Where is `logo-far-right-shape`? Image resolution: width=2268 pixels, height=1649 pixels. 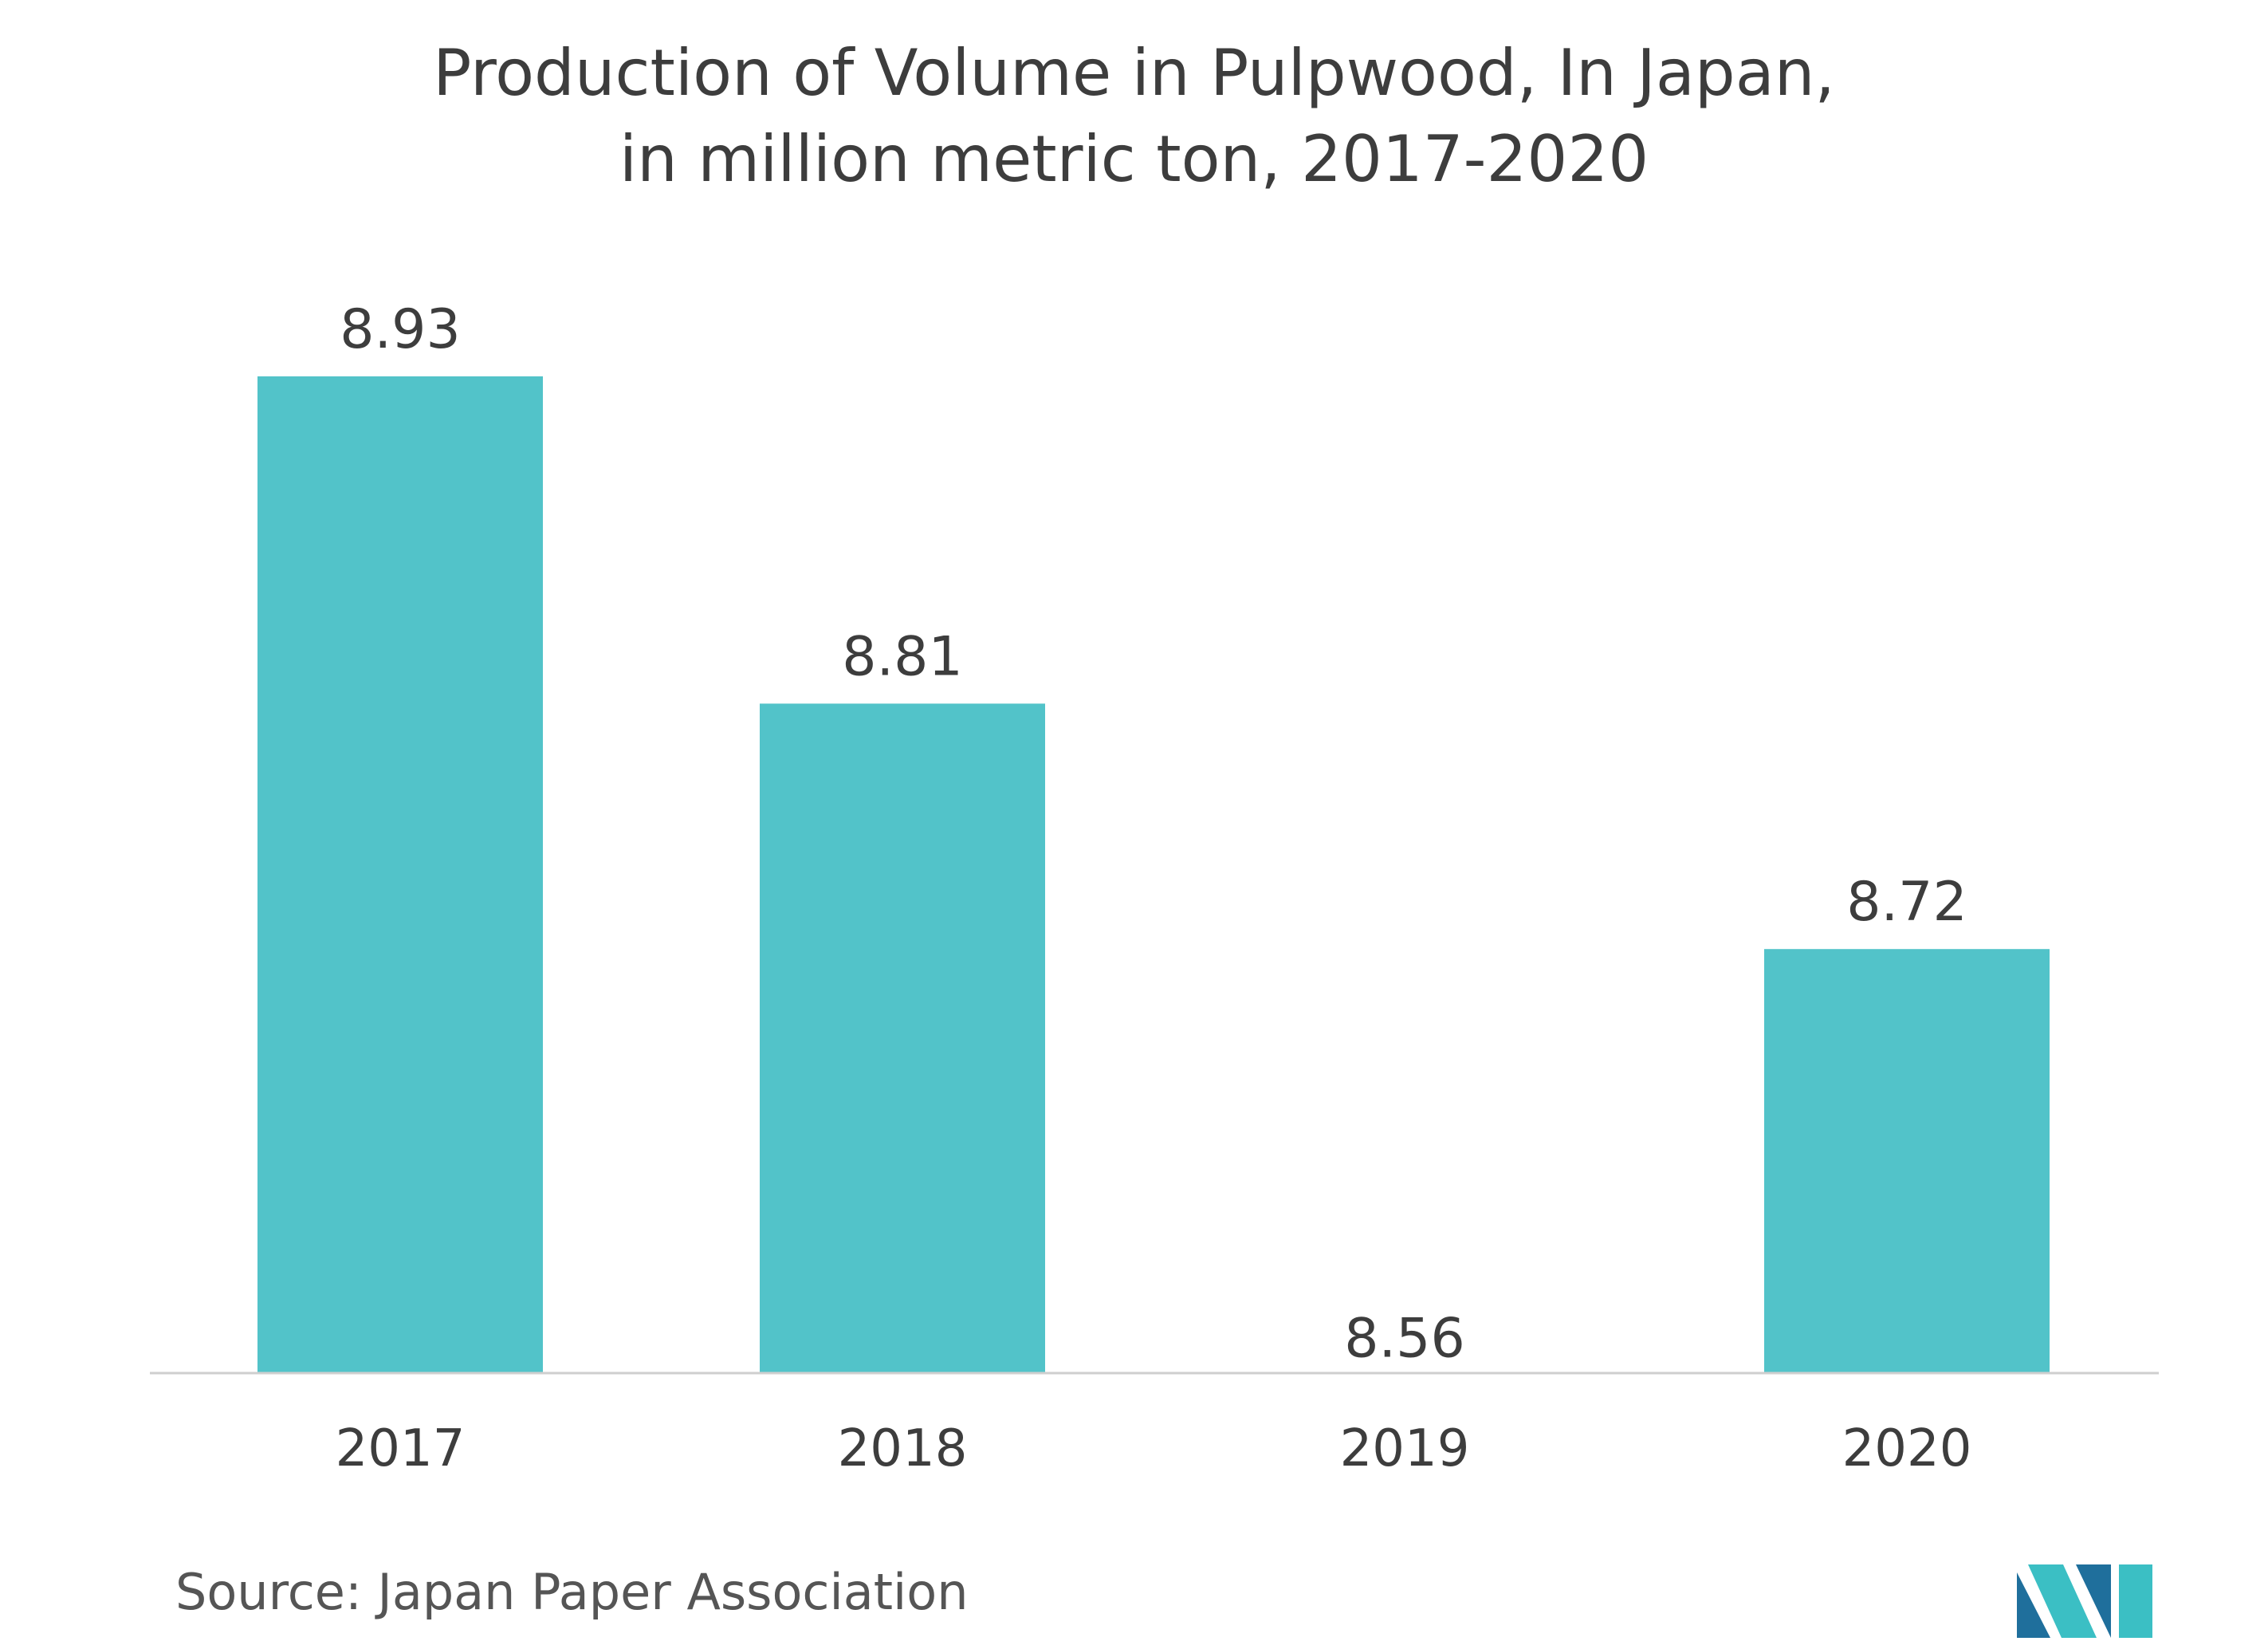 logo-far-right-shape is located at coordinates (2136, 1601).